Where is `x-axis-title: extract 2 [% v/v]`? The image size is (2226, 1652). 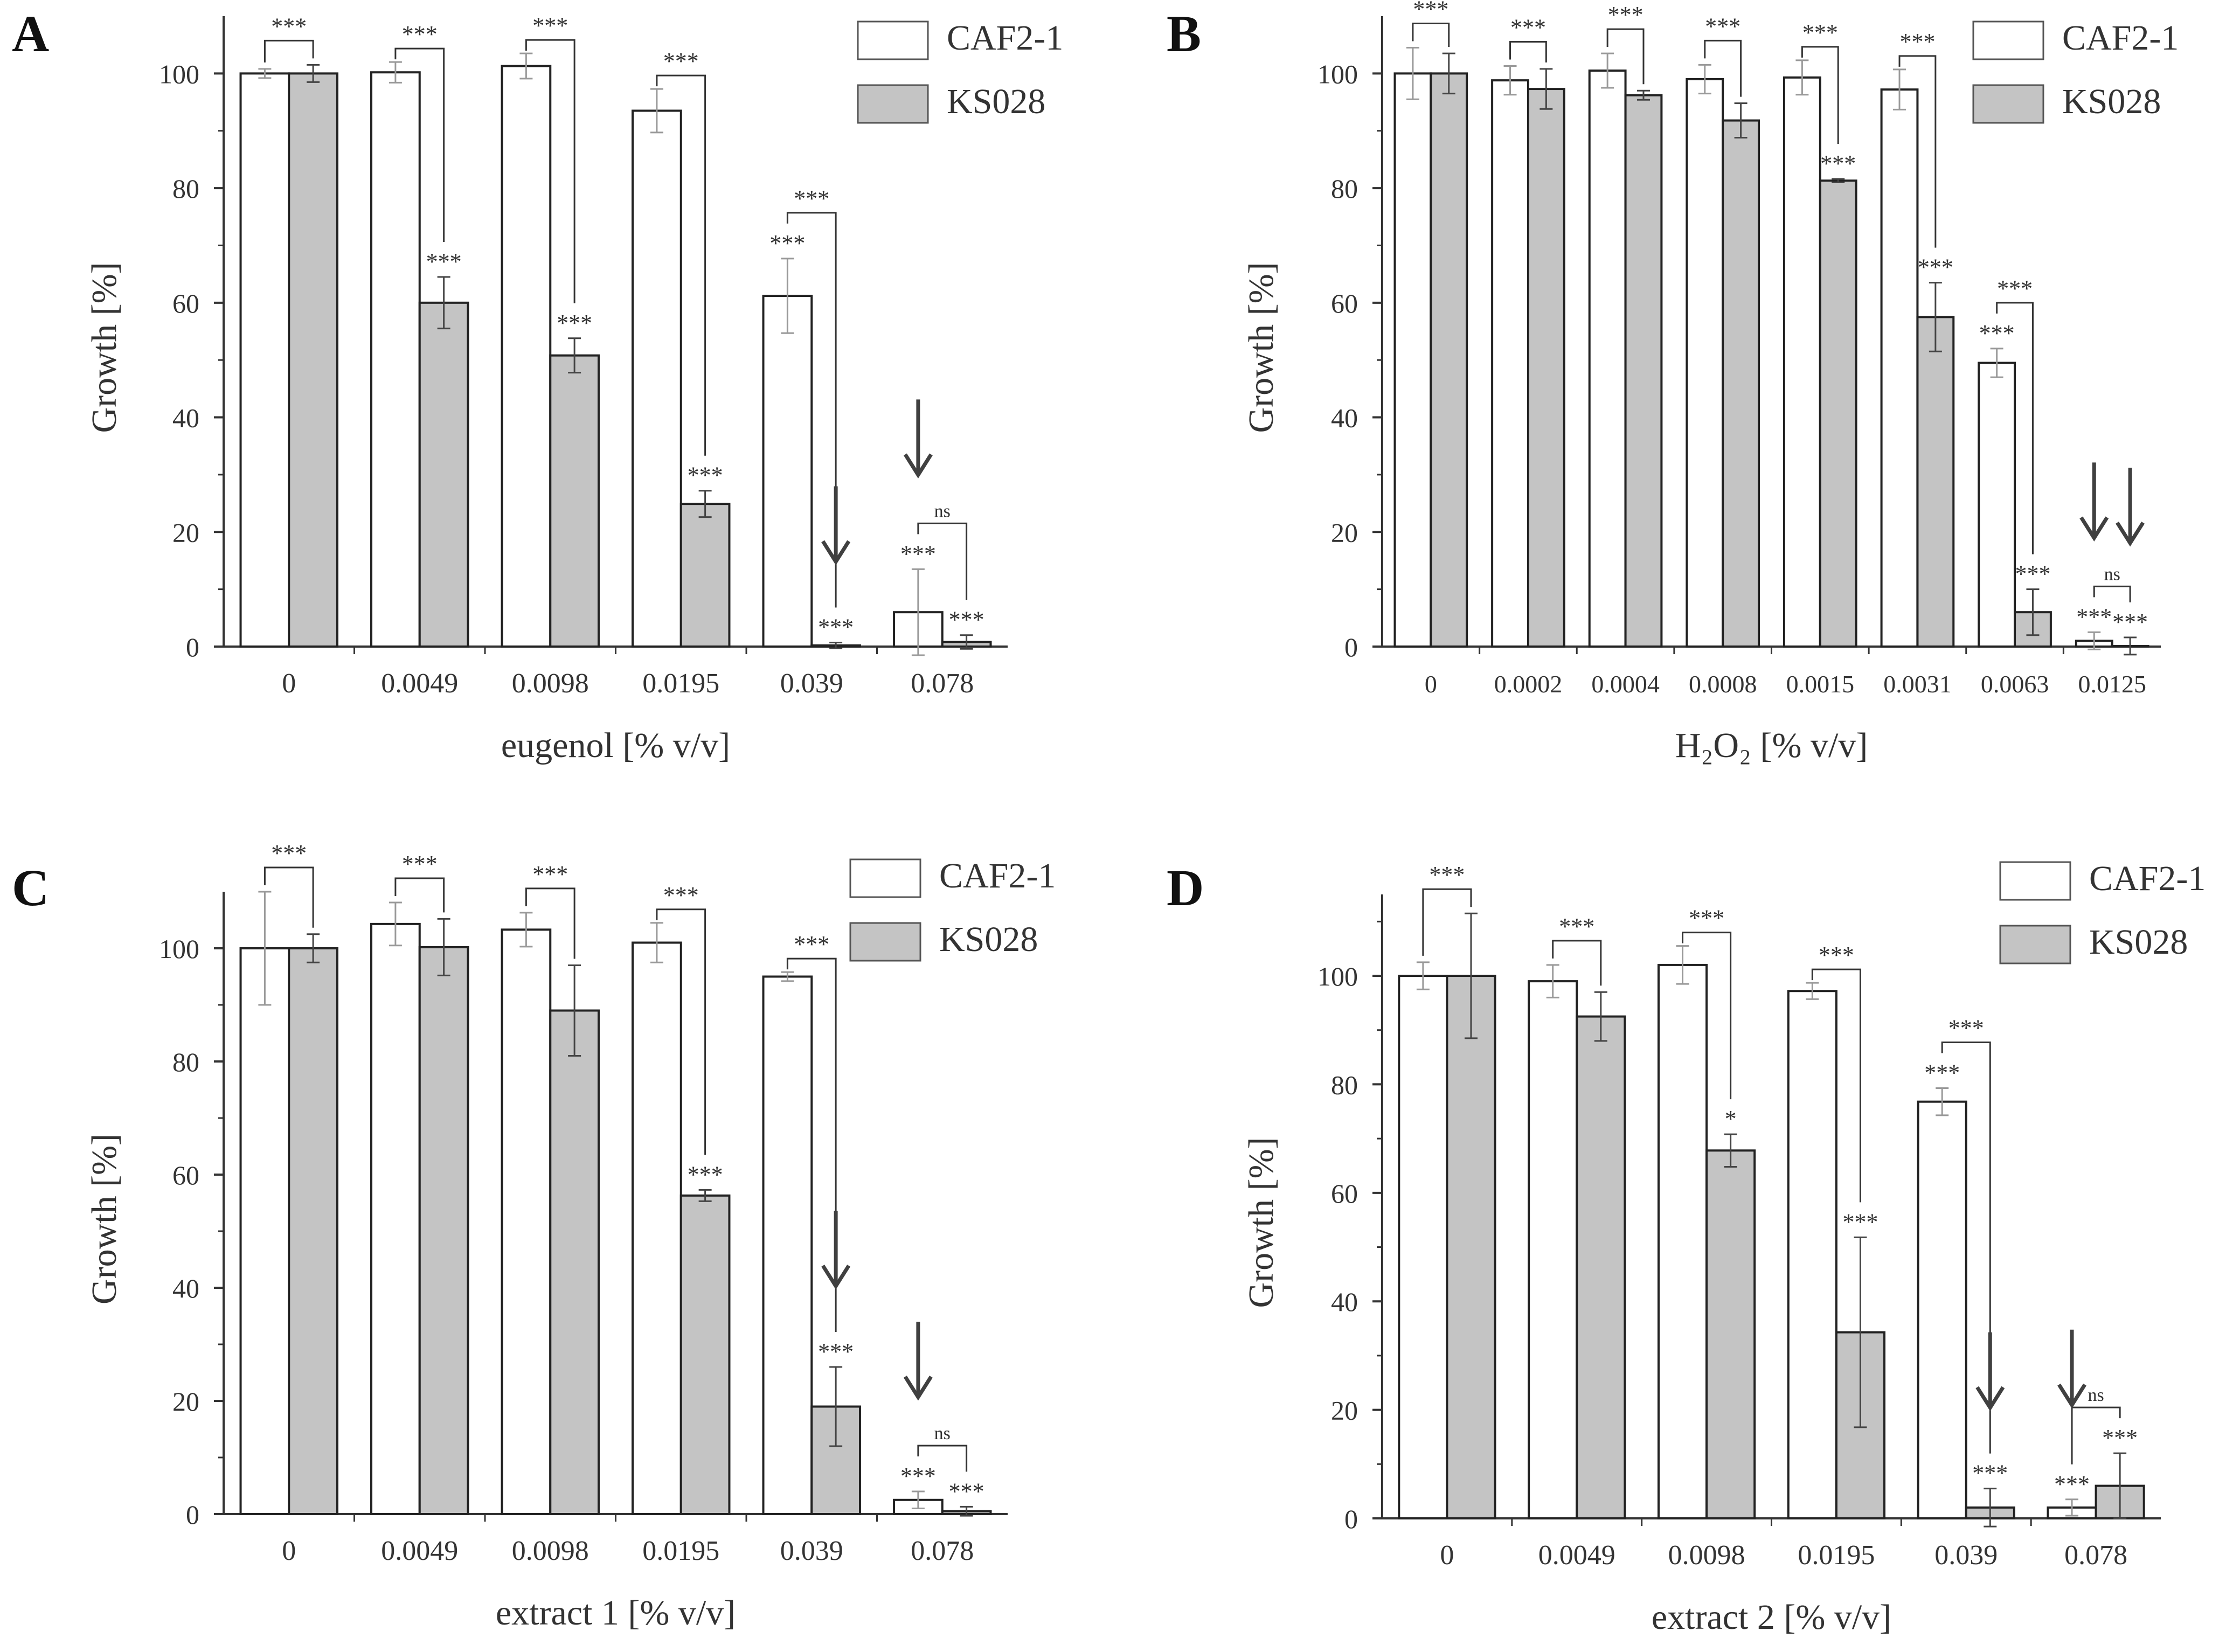
x-axis-title: extract 2 [% v/v] is located at coordinates (1771, 1617).